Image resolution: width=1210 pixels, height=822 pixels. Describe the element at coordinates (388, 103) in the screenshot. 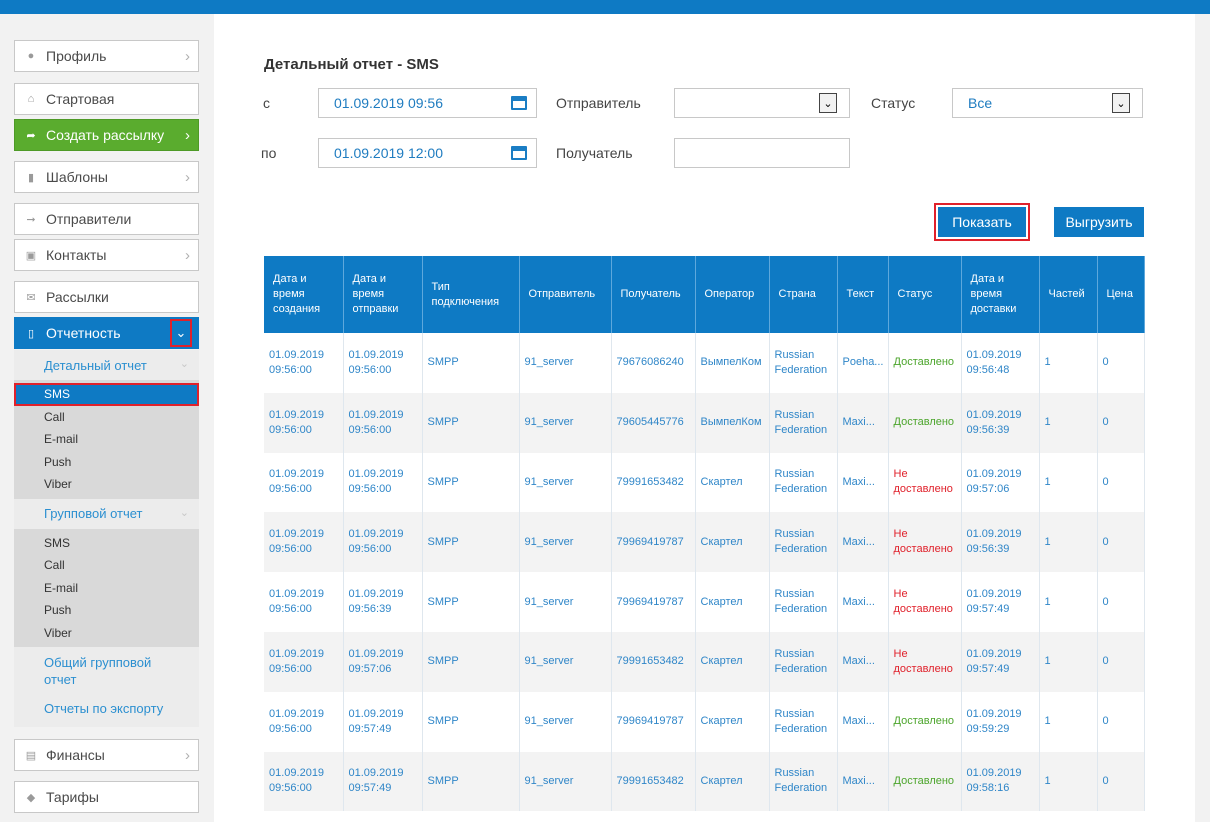

I see `date-from-value: 01.09.2019 09:56` at that location.